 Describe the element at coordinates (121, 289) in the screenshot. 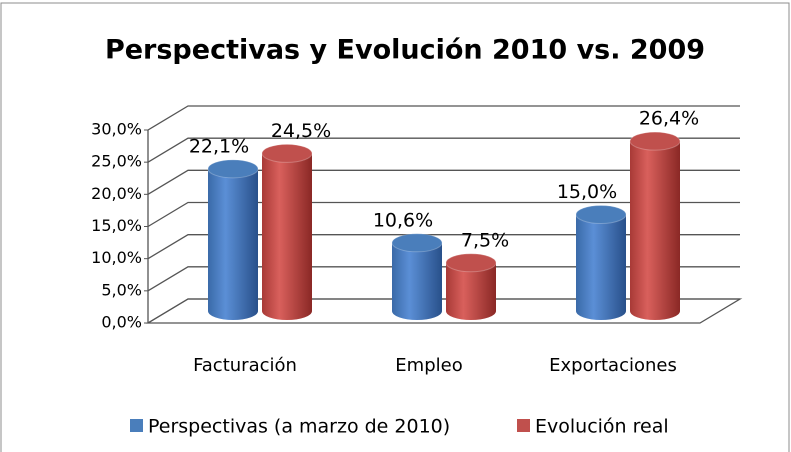

I see `y-tick-label: 5,0%` at that location.